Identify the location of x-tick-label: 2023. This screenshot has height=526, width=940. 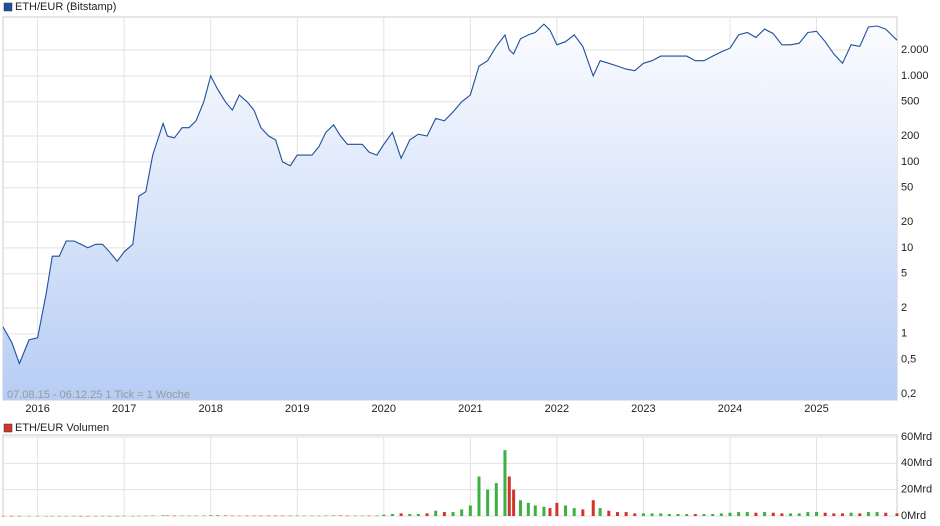
(643, 409).